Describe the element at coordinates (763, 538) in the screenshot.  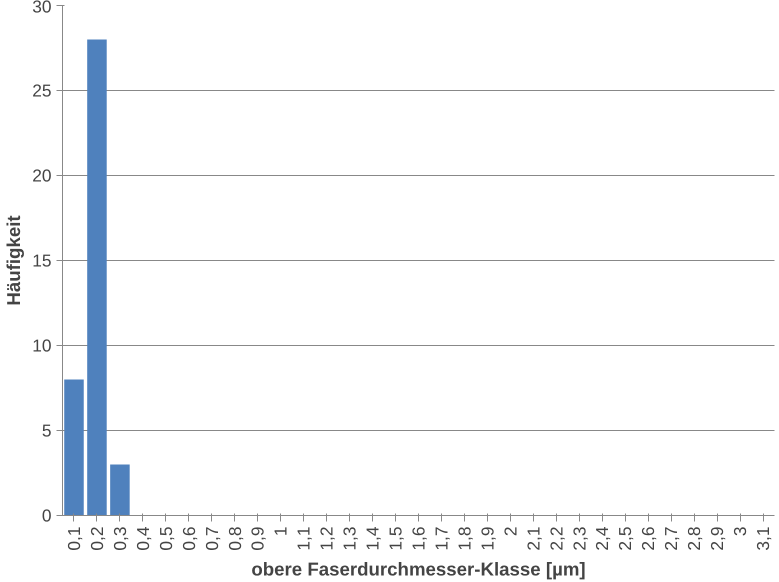
I see `x-tick-label: 3,1` at that location.